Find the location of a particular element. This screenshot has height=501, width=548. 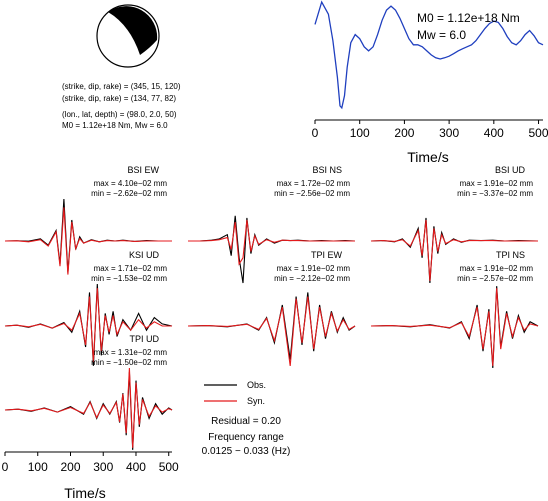

stf-x-ticks: 0 100 200 300 400 500 is located at coordinates (430, 130).